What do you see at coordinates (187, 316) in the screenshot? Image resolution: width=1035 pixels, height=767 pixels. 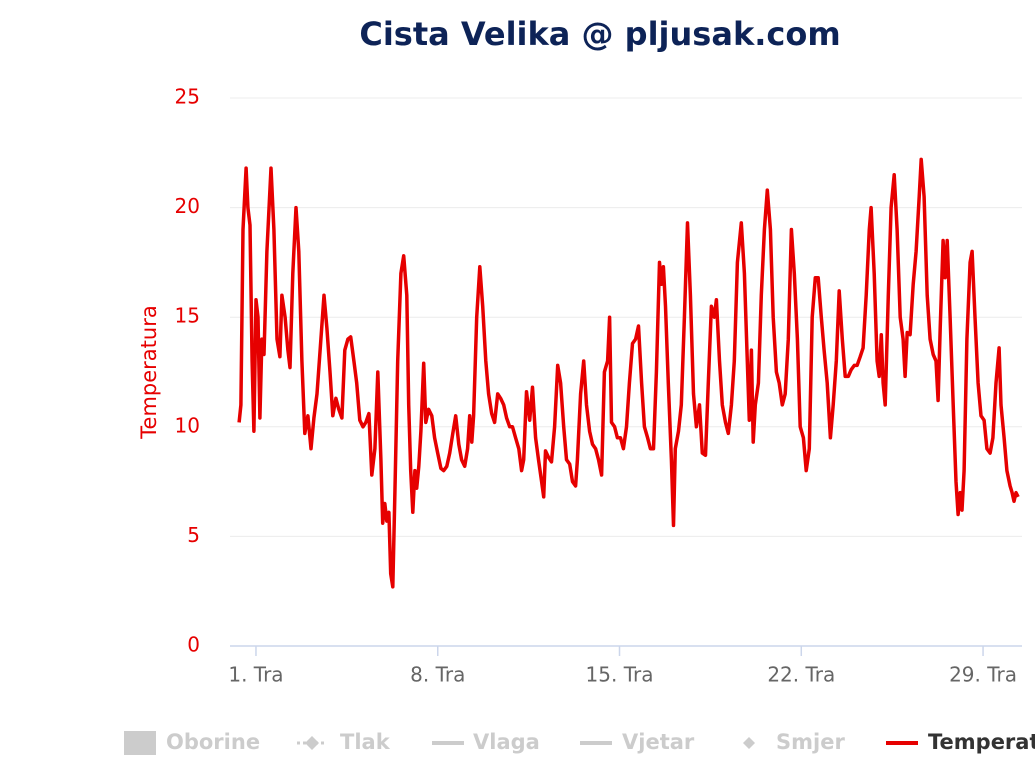 I see `y-tick-label: 15` at bounding box center [187, 316].